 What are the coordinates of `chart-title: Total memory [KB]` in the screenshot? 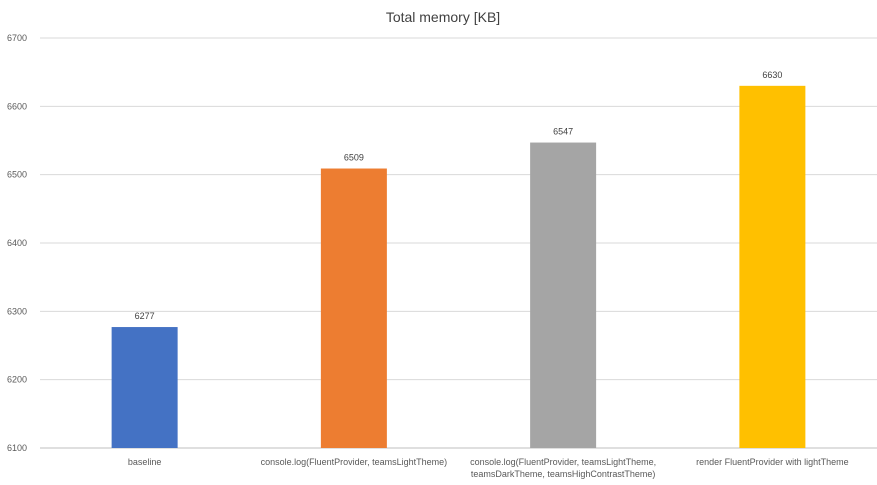 It's located at (443, 17).